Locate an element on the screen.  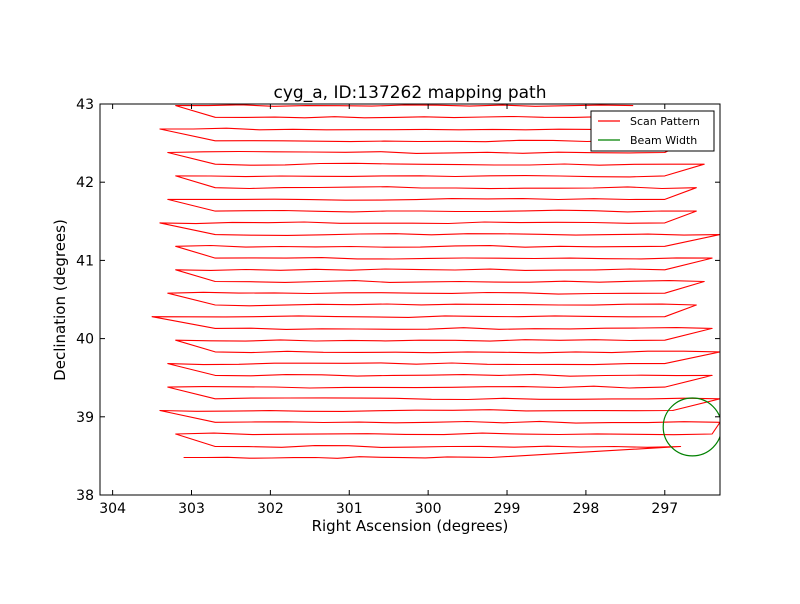
x-tick-label: 303 is located at coordinates (191, 509).